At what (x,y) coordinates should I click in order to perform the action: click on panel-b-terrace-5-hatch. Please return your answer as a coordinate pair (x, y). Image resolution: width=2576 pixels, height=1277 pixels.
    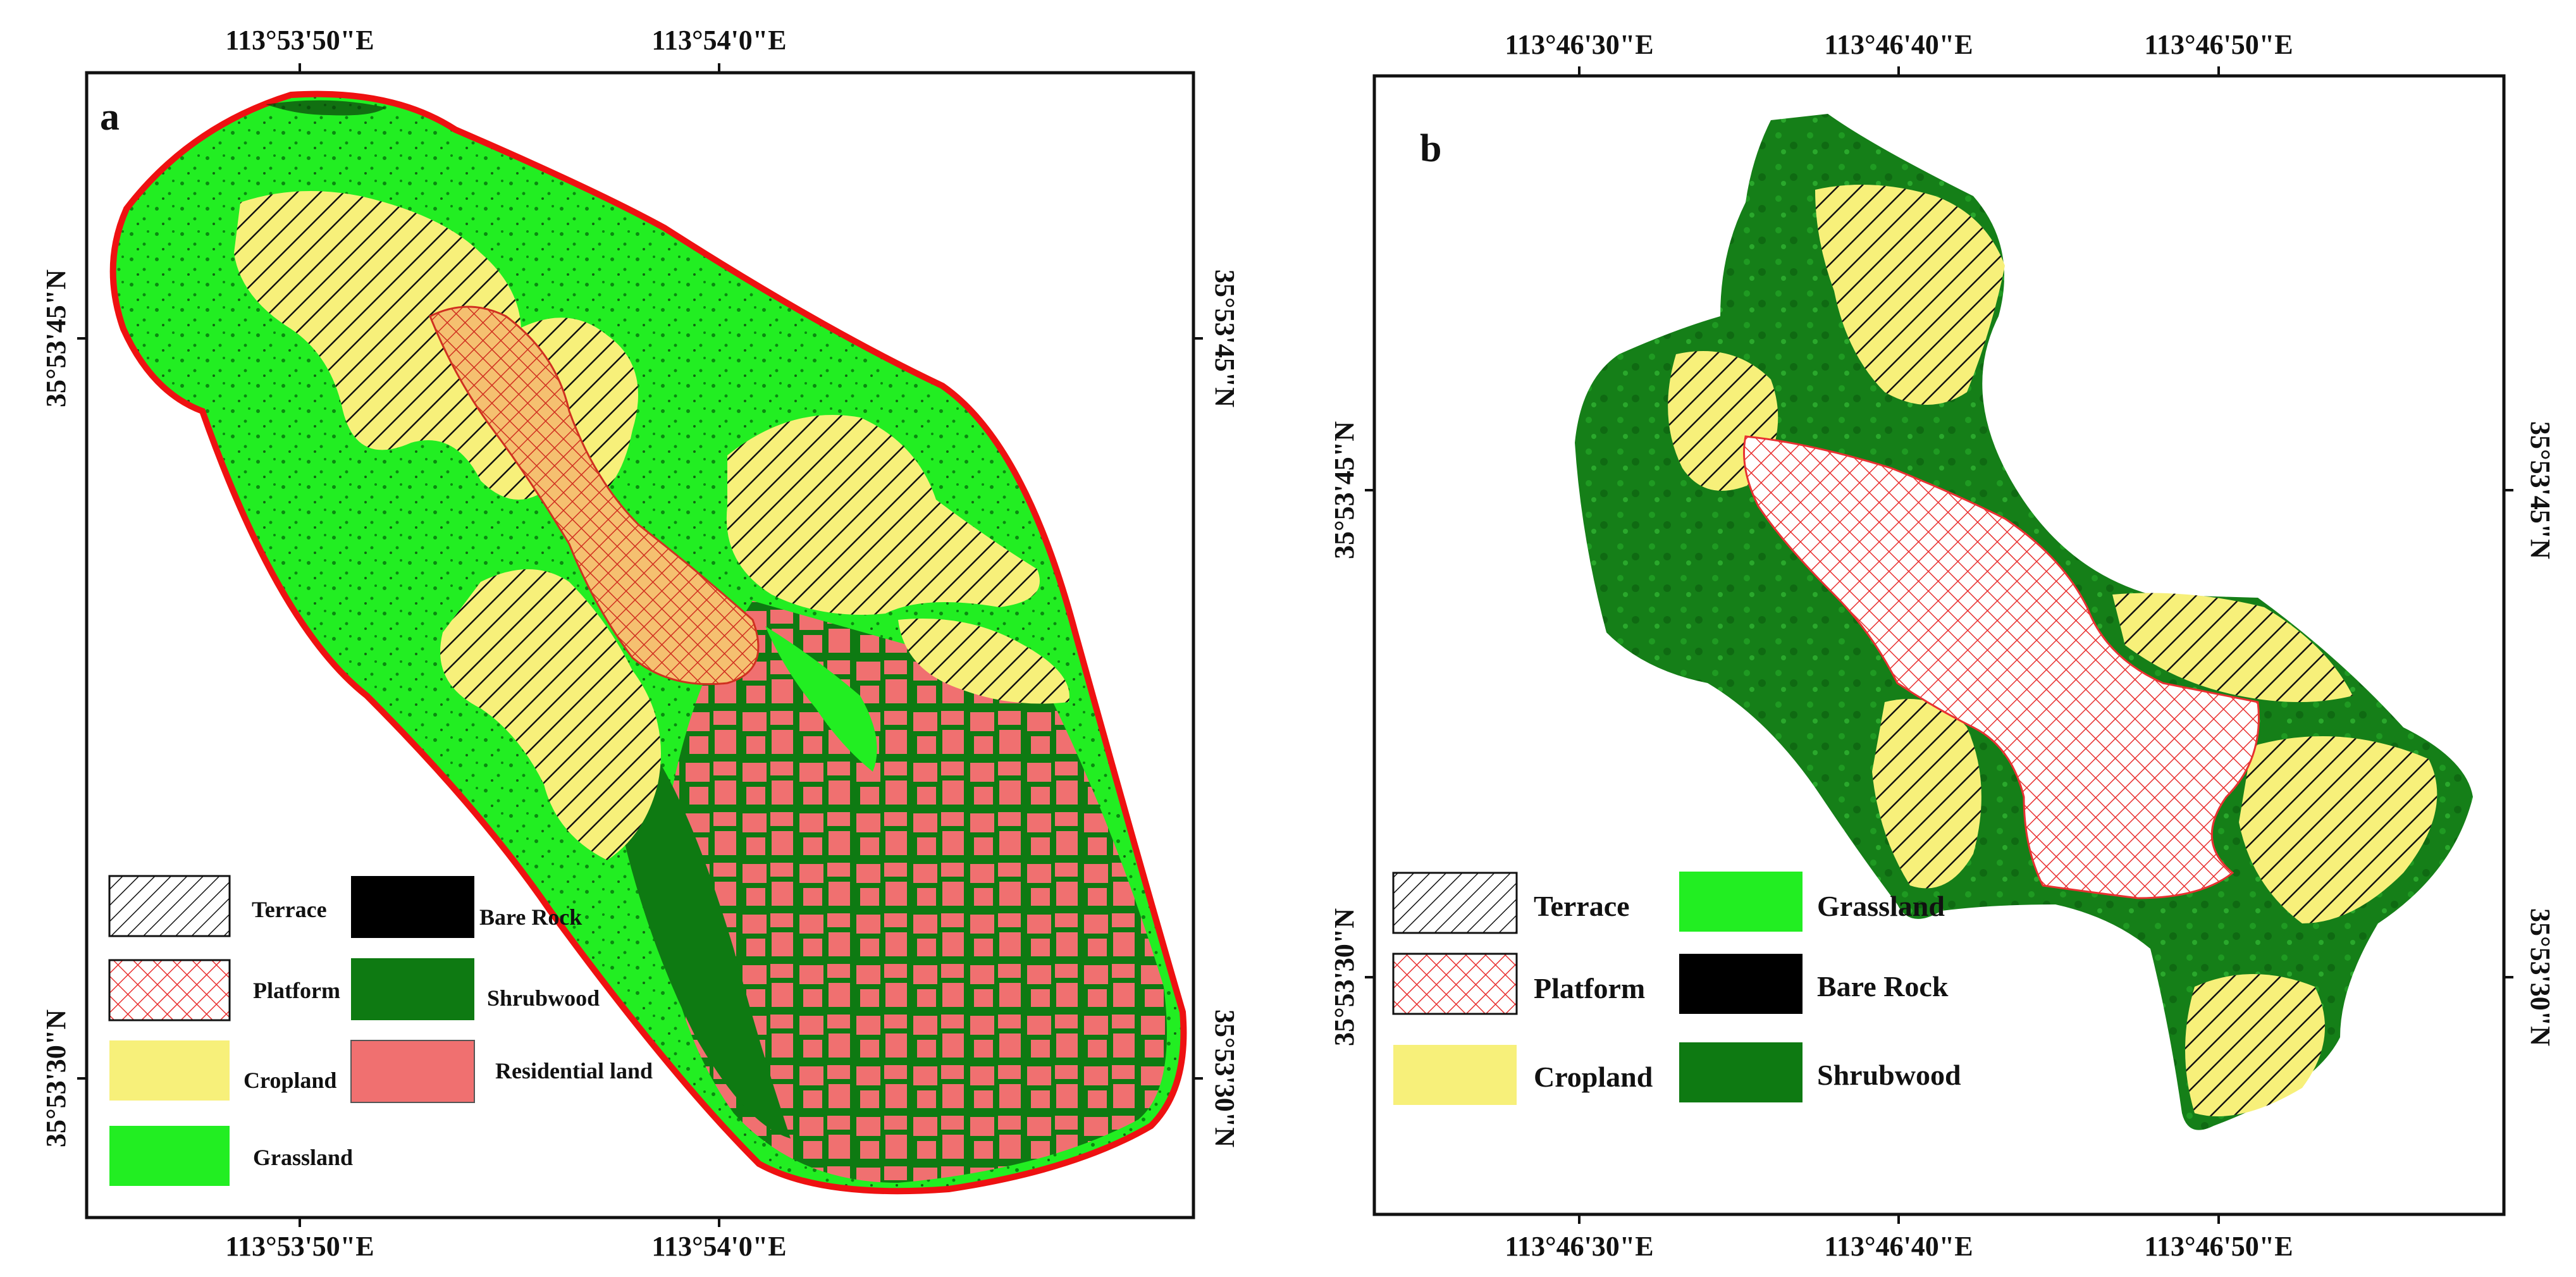
    Looking at the image, I should click on (2255, 1045).